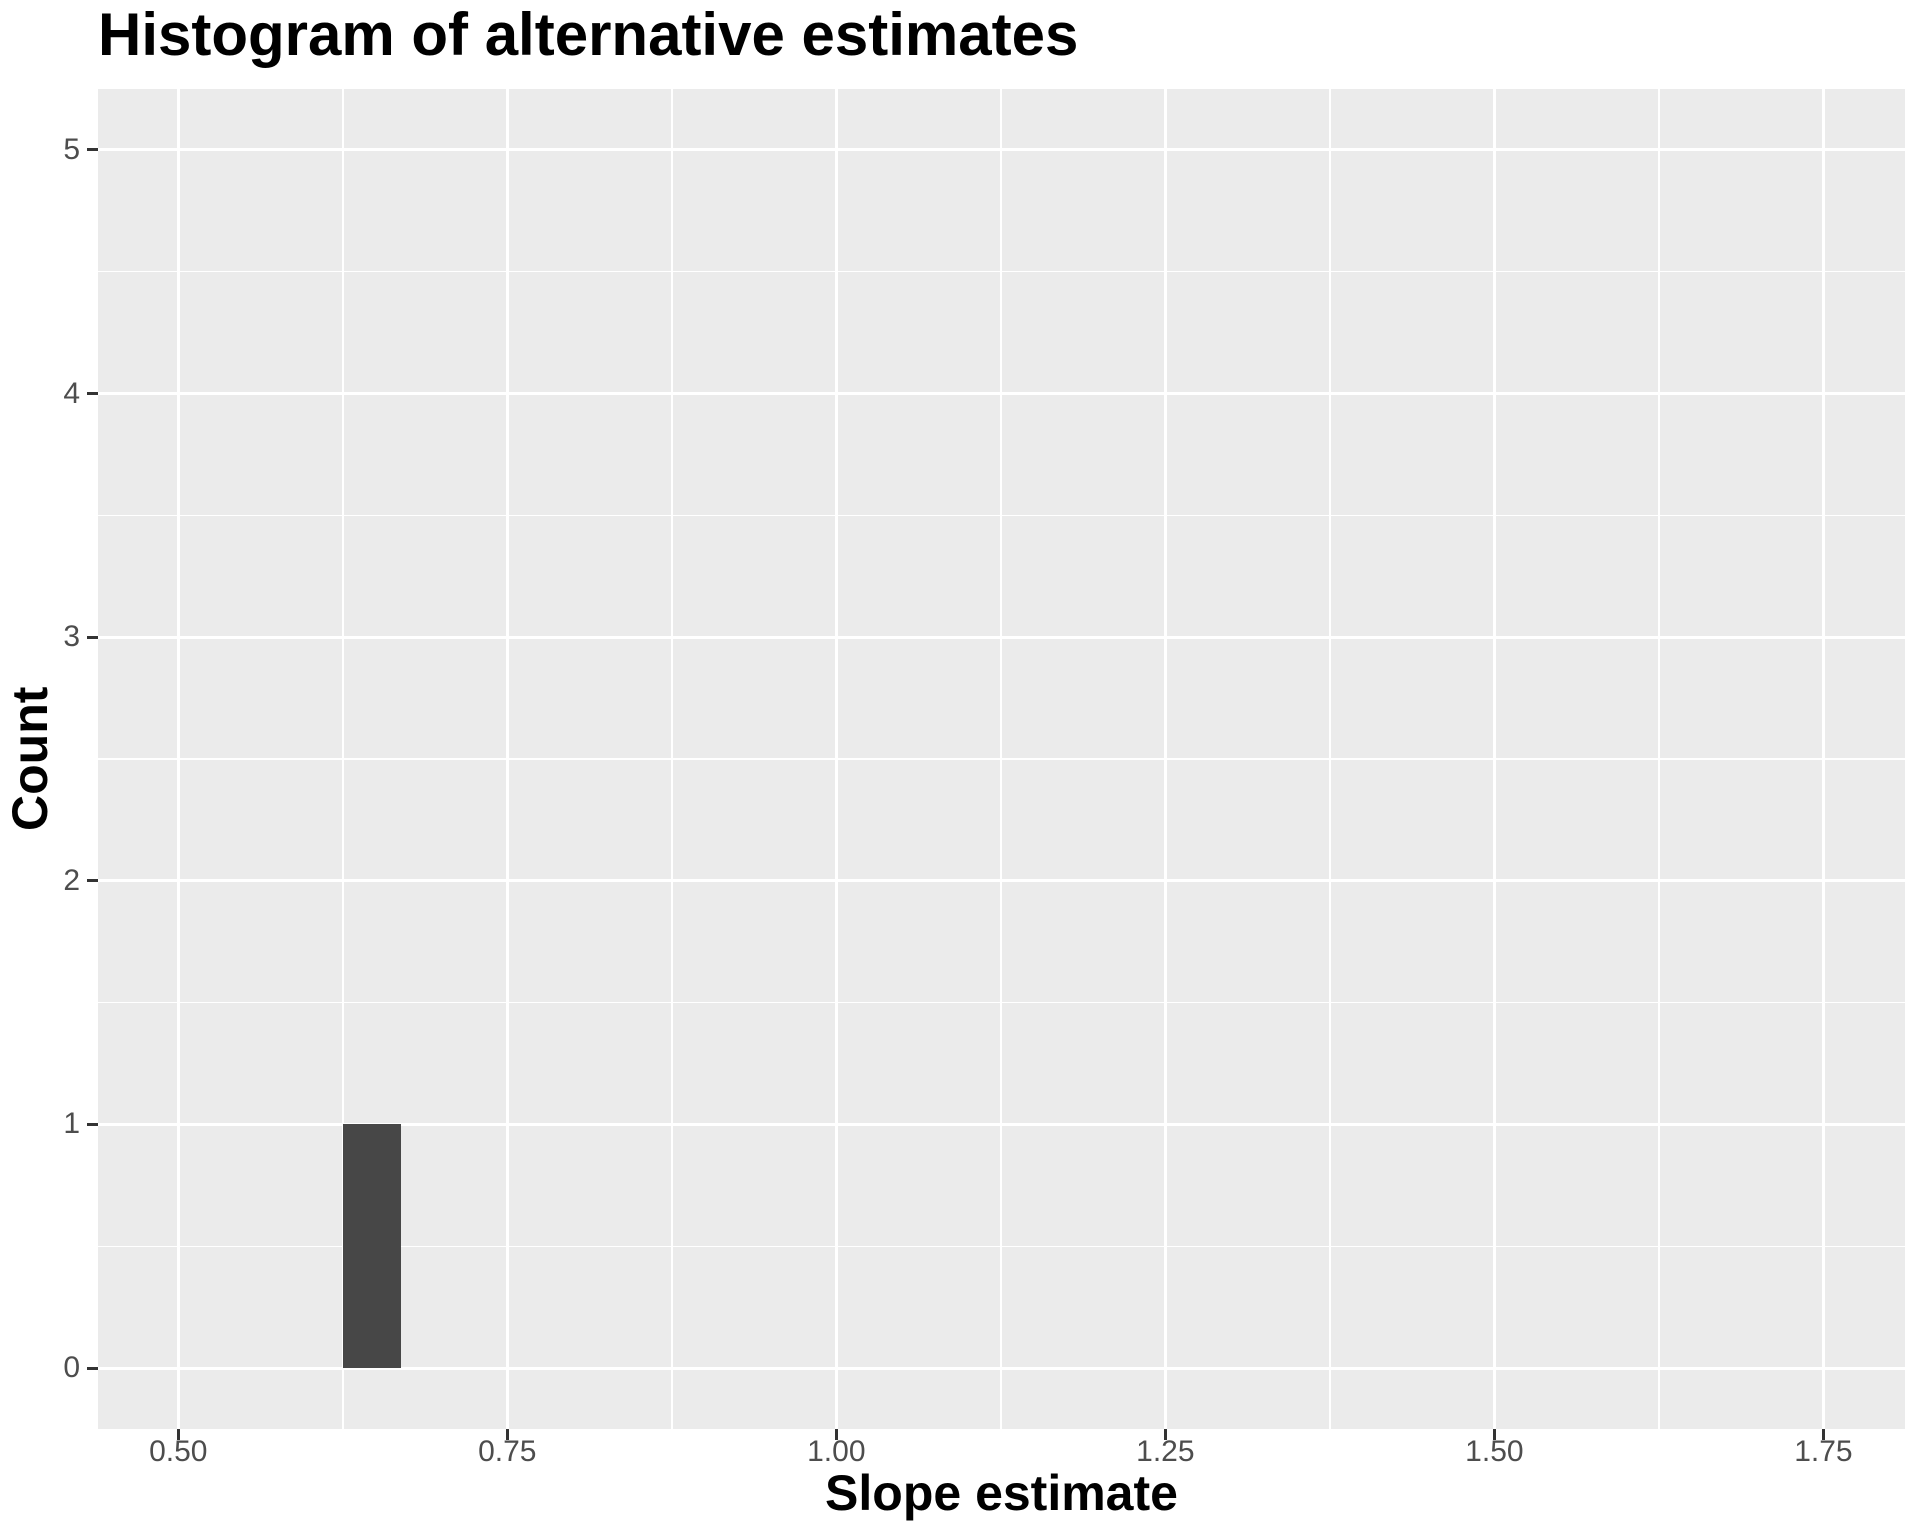 This screenshot has height=1536, width=1920. Describe the element at coordinates (1494, 1451) in the screenshot. I see `x-tick-label: 1.50` at that location.